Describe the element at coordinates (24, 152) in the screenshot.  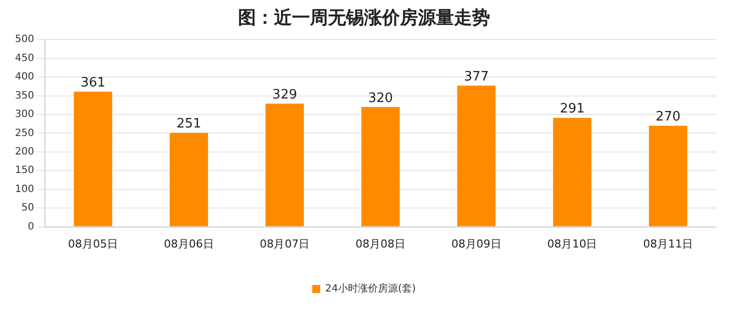
I see `y-tick-label: 200` at that location.